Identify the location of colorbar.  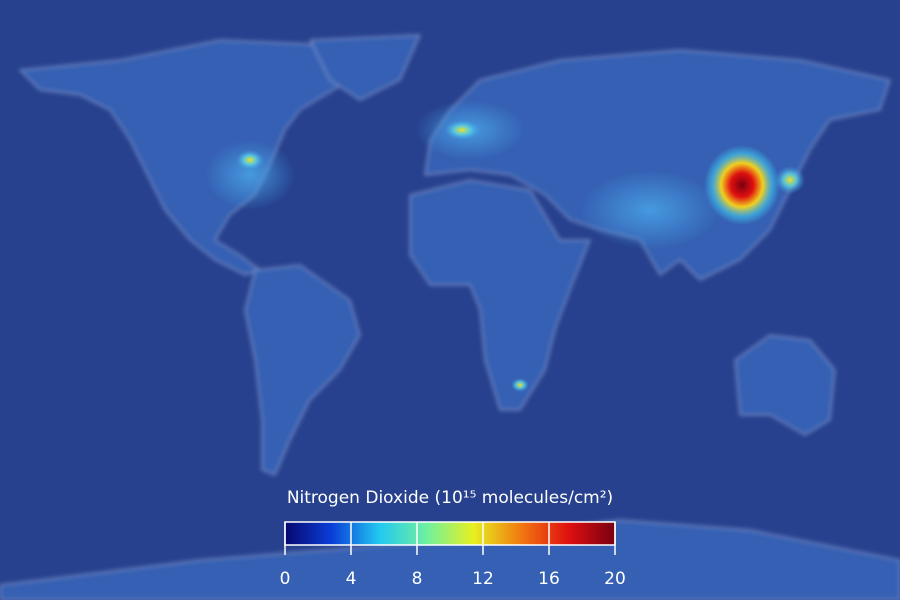
(450, 533).